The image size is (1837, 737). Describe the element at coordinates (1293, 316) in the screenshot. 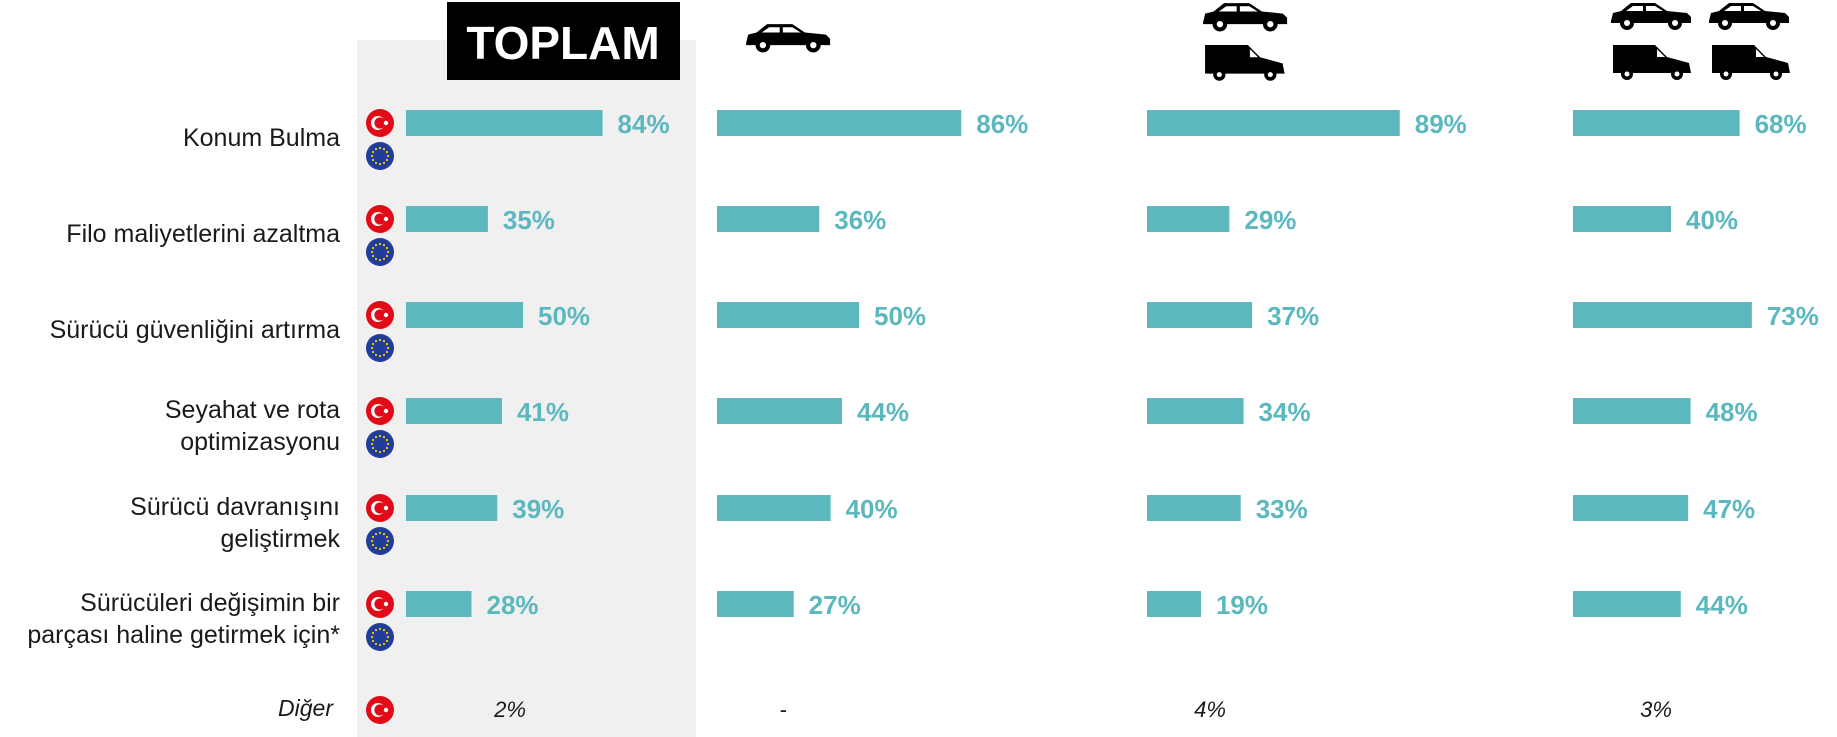

I see `data-label: 37%` at that location.